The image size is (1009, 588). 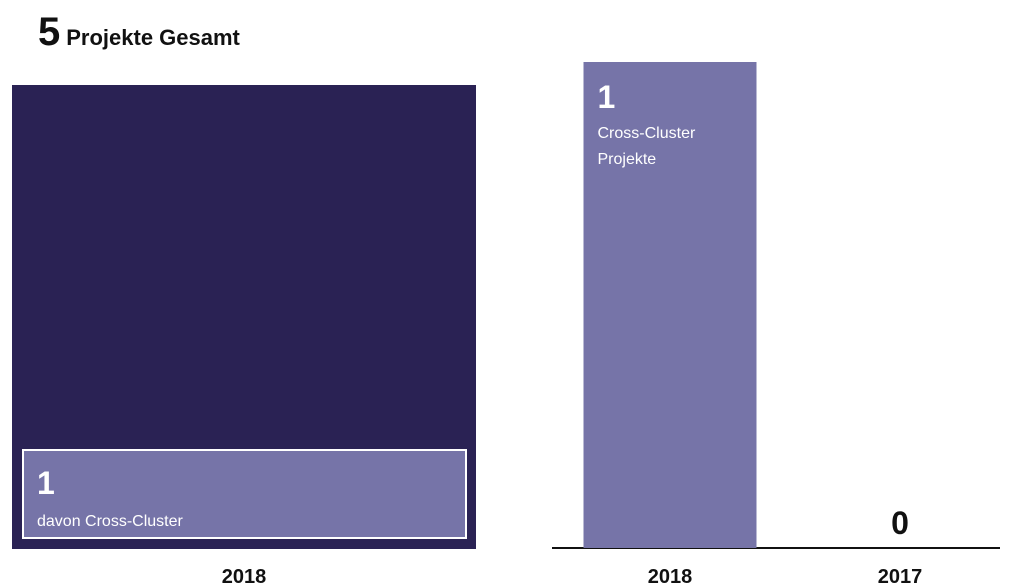 What do you see at coordinates (46, 483) in the screenshot?
I see `cross-cluster-value-label: 1` at bounding box center [46, 483].